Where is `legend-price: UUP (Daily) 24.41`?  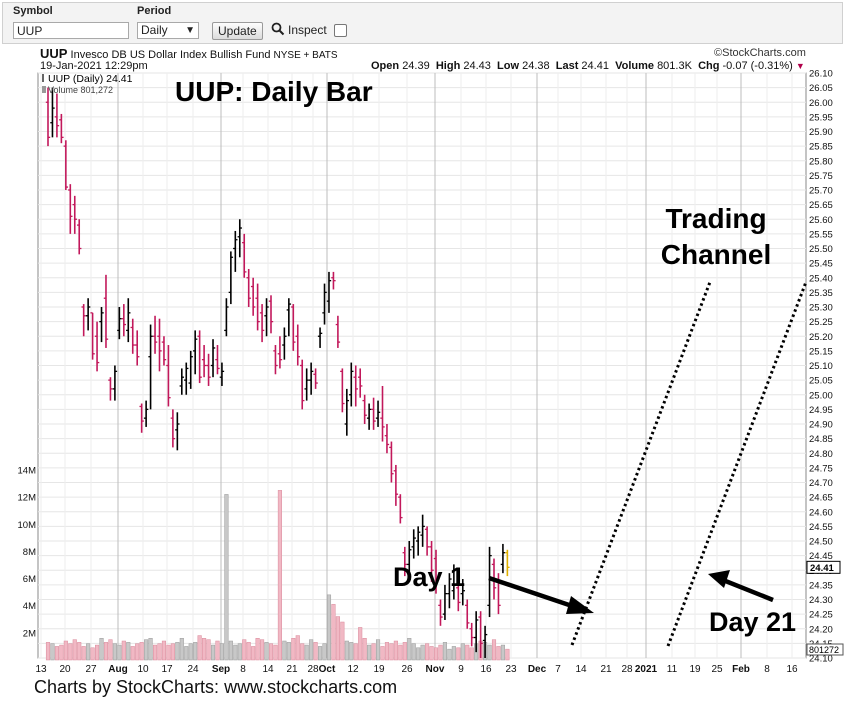
legend-price: UUP (Daily) 24.41 is located at coordinates (90, 79).